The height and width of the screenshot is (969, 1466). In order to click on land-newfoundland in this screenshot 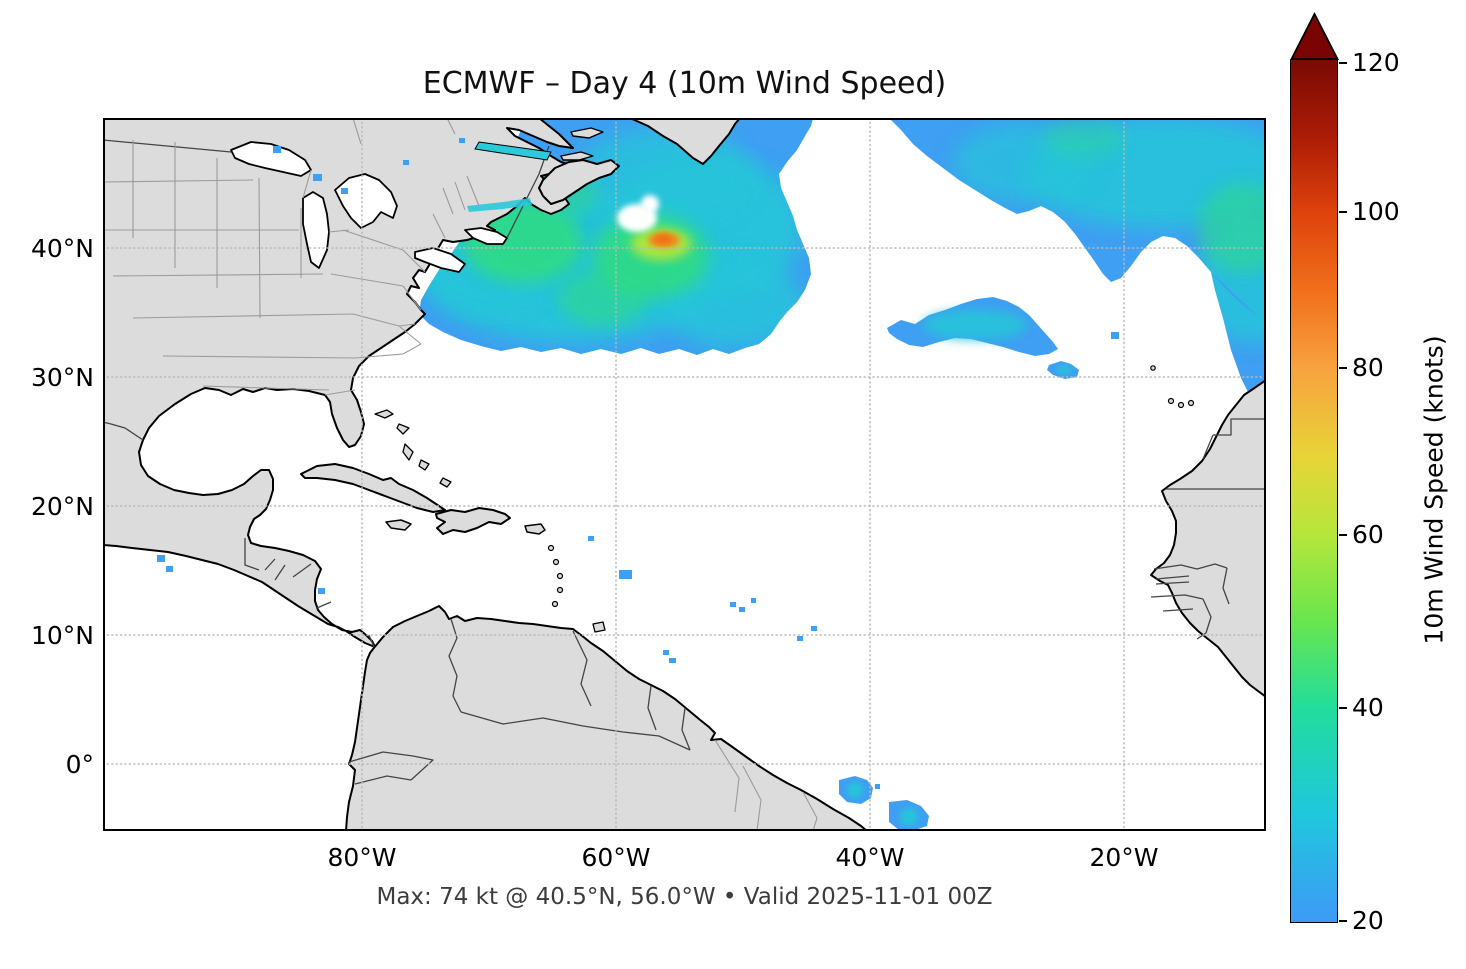, I will do `click(685, 141)`.